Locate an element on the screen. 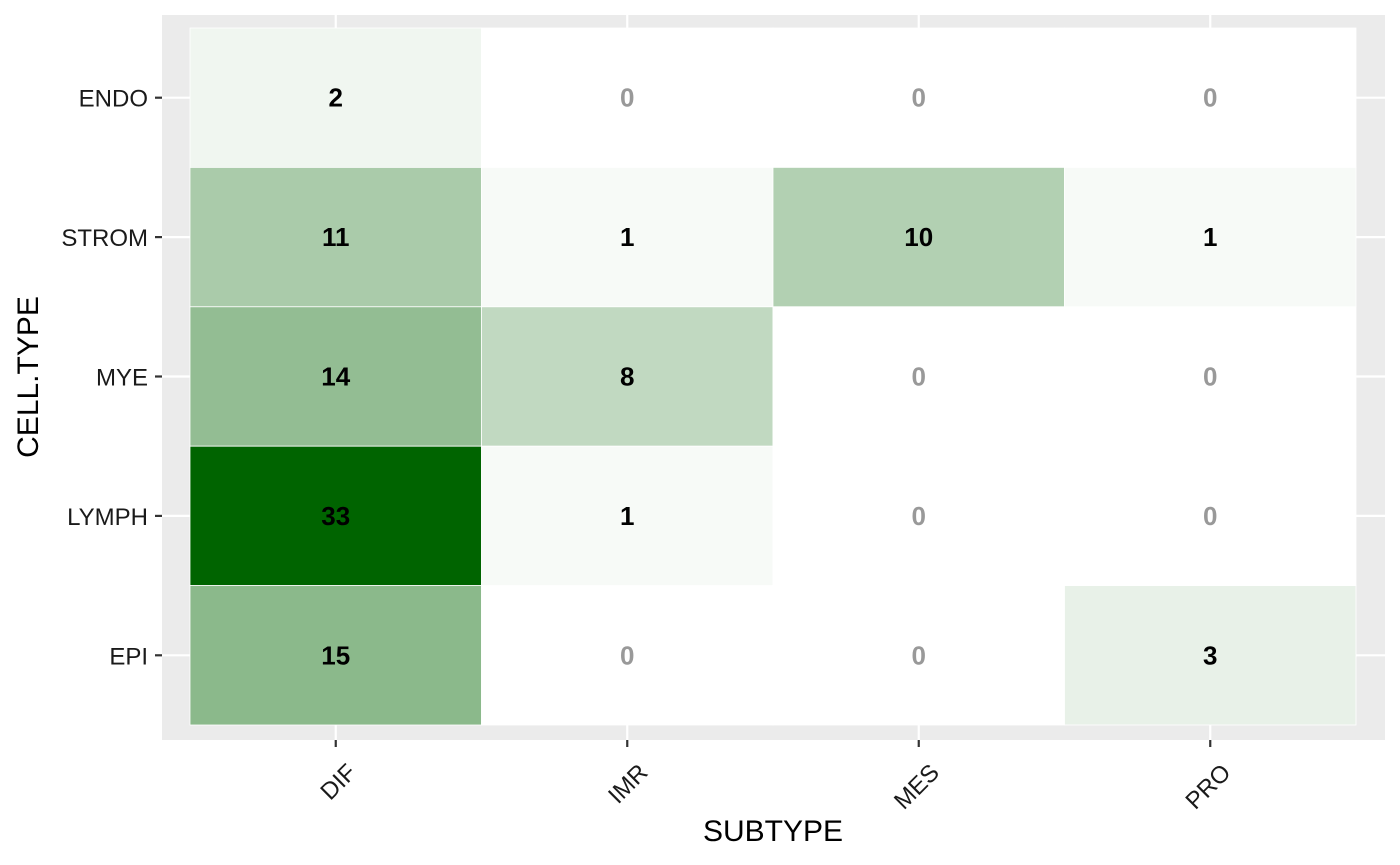  cell-value-label: 15 is located at coordinates (335, 655).